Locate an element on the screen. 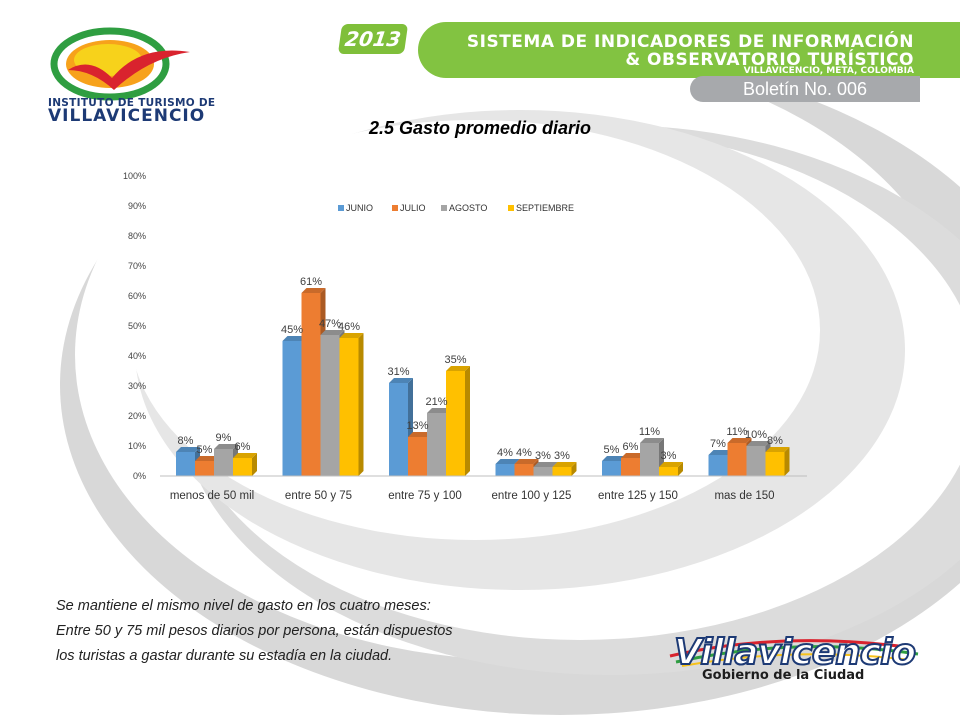 The width and height of the screenshot is (960, 720). y-tick-label: 60% is located at coordinates (137, 296).